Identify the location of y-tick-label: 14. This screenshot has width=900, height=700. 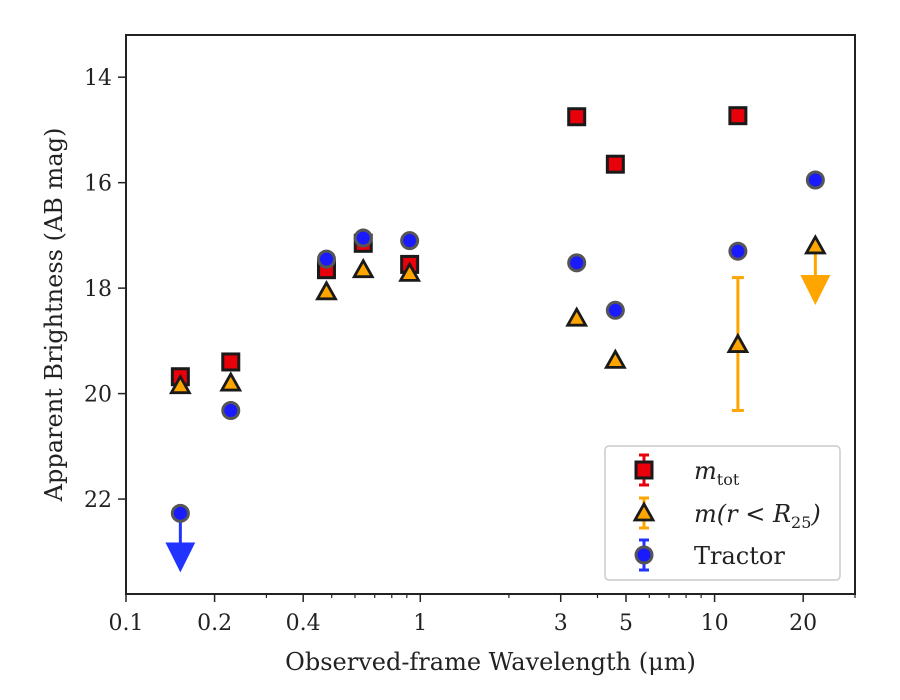
(98, 78).